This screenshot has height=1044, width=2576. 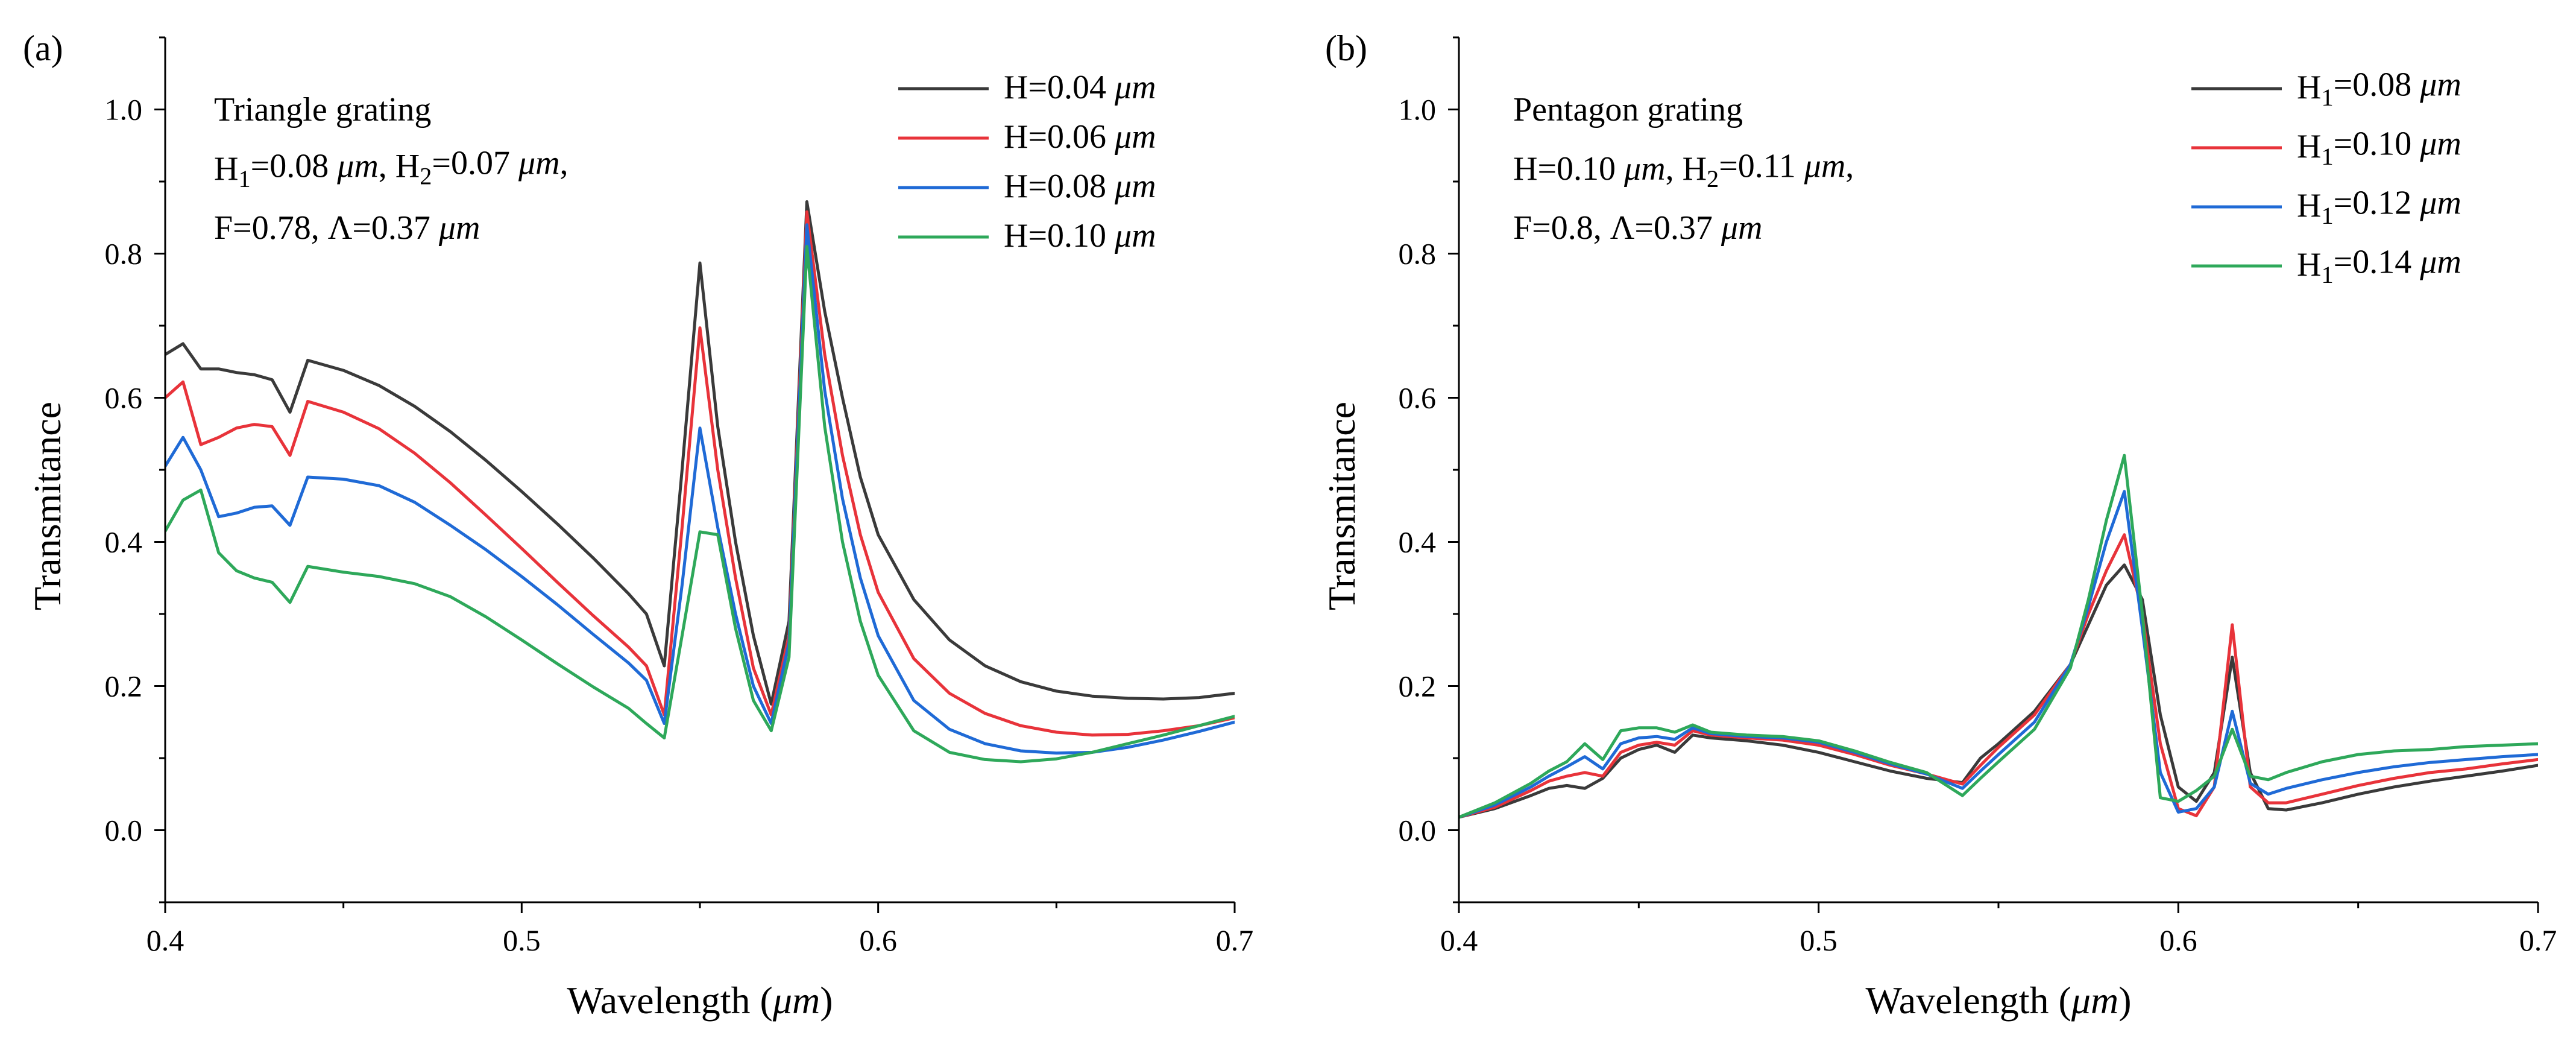 I want to click on legend-label: H1​=0.10 μm, so click(x=2379, y=147).